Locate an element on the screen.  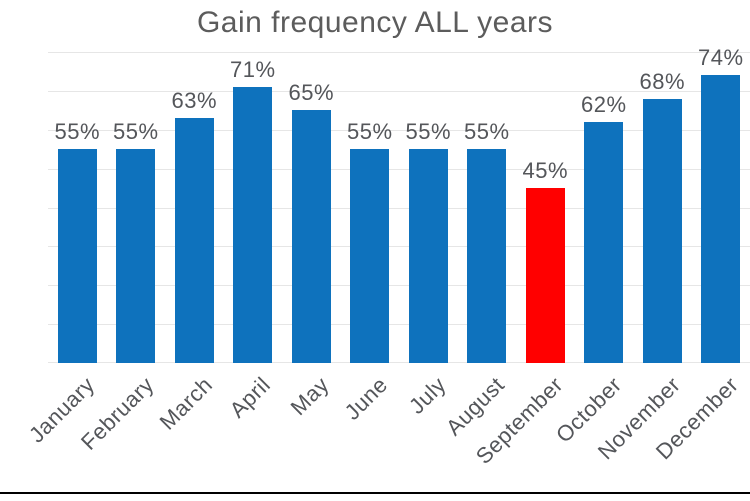
bar-june is located at coordinates (370, 256).